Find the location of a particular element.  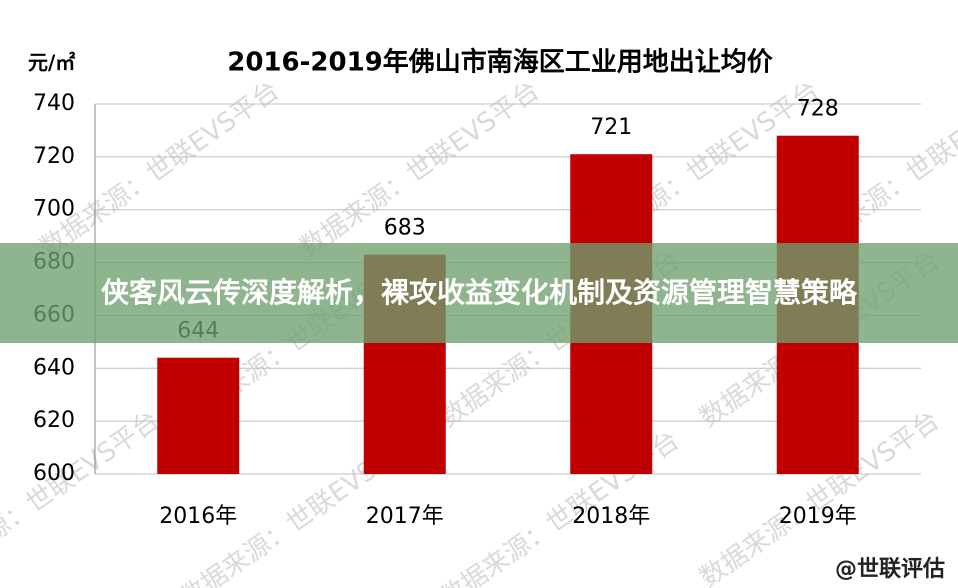

x-tick-label: 2019年 is located at coordinates (818, 516).